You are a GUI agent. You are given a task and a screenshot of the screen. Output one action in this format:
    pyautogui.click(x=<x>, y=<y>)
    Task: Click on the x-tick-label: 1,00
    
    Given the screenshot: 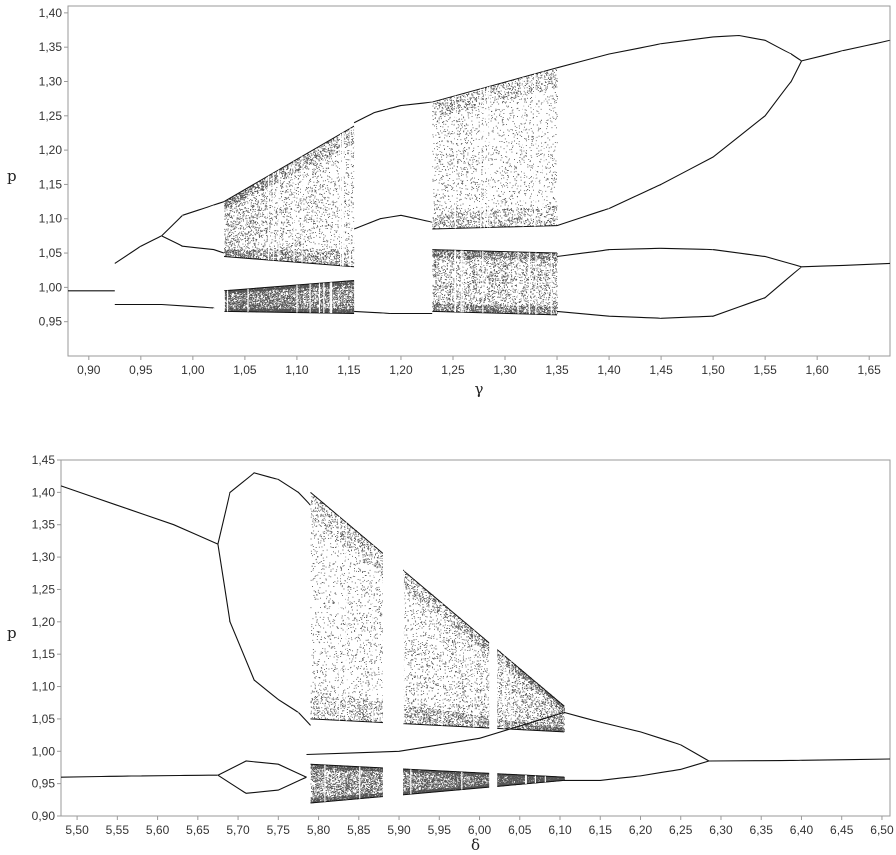 What is the action you would take?
    pyautogui.click(x=193, y=370)
    